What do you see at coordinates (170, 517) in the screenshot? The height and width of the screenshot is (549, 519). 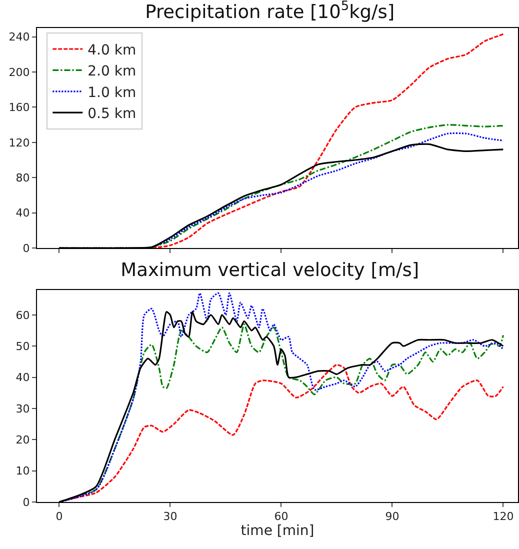 I see `x-tick-label: 30` at bounding box center [170, 517].